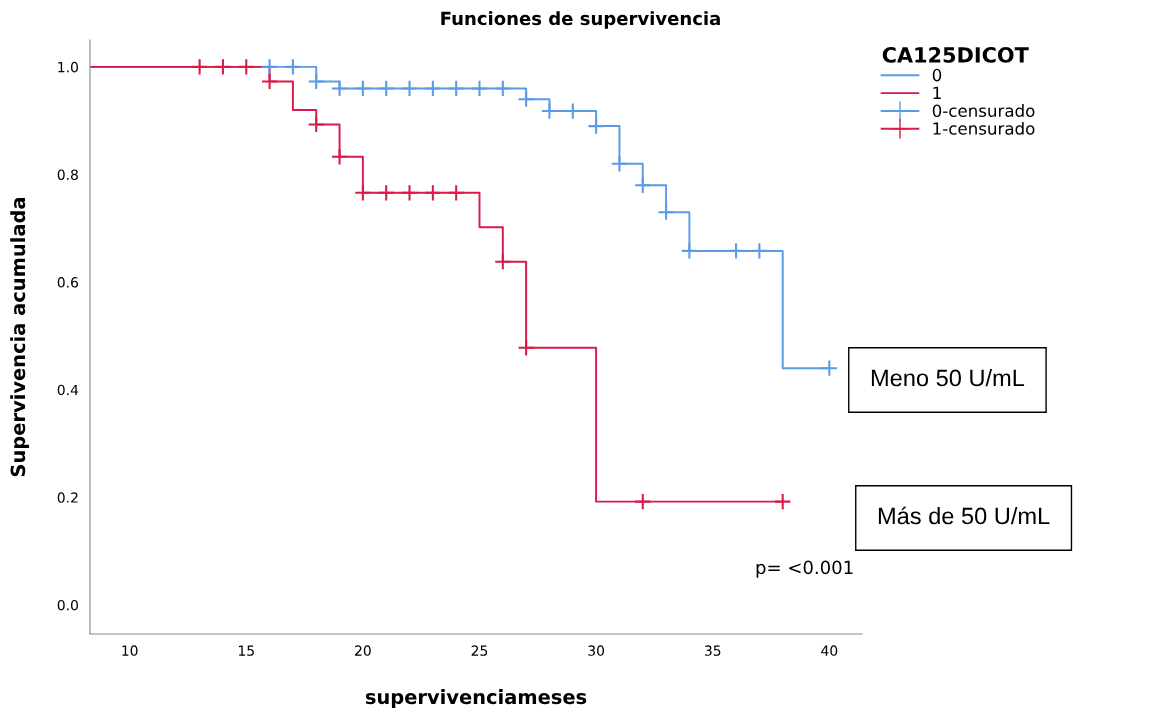 The image size is (1161, 709). Describe the element at coordinates (68, 67) in the screenshot. I see `y-tick-label: 1.0` at that location.